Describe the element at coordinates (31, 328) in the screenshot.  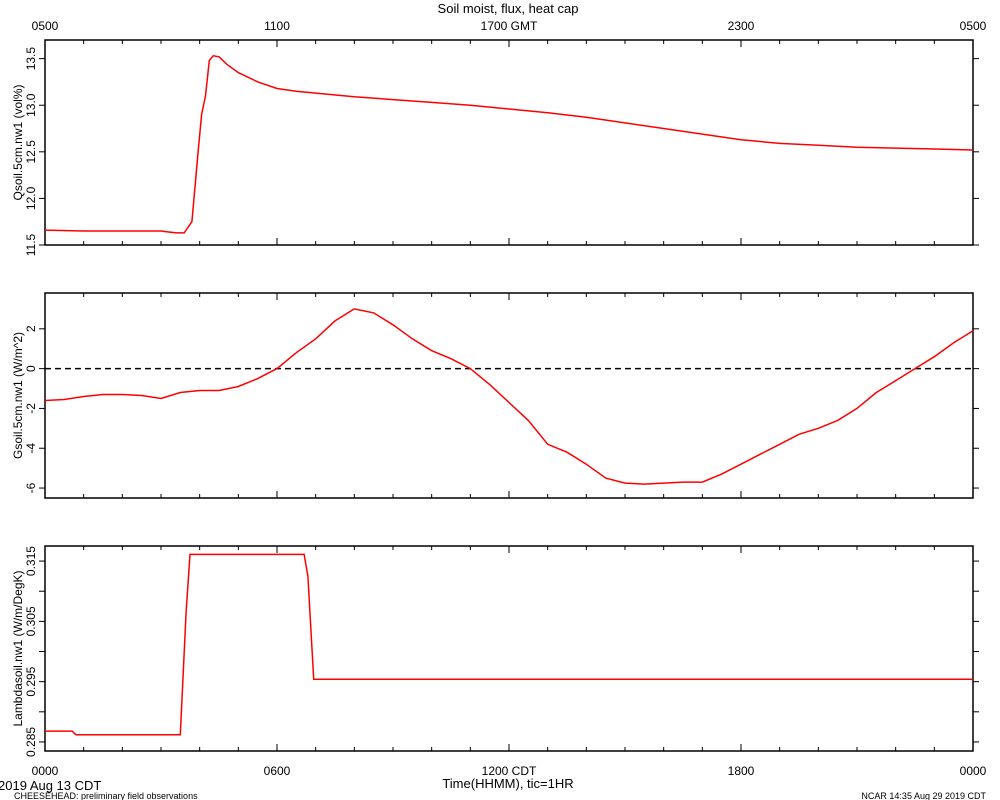
I see `y-tick-label: 2` at that location.